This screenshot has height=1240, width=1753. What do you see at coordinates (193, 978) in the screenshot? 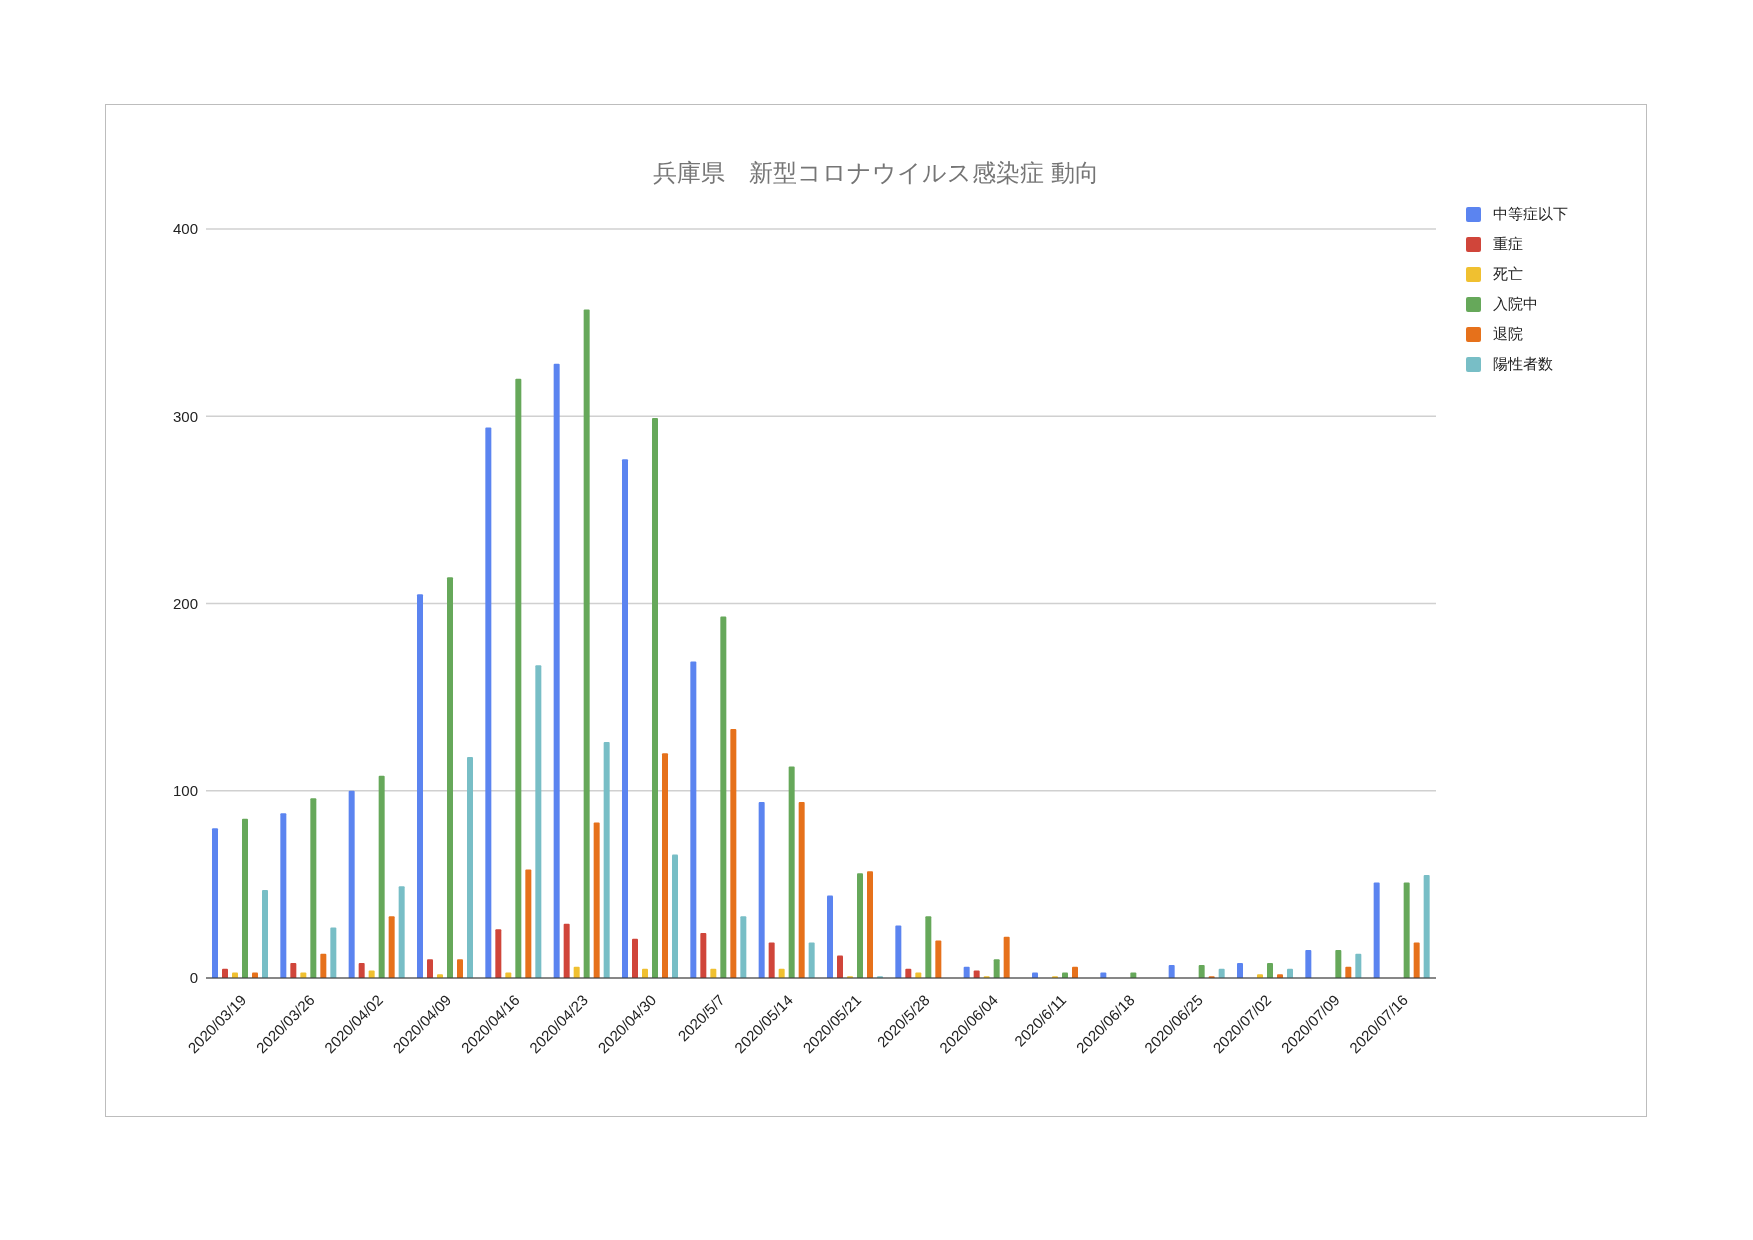
I see `y-tick-label: 0` at bounding box center [193, 978].